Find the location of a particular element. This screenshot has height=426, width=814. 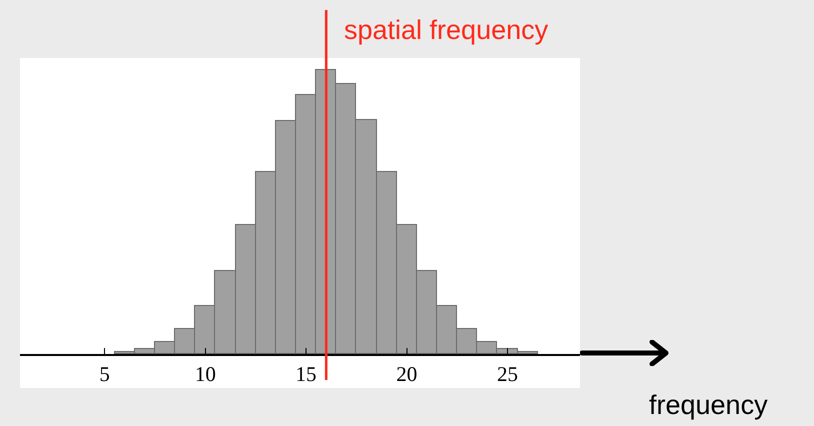

x-tick-label: 20 is located at coordinates (407, 374).